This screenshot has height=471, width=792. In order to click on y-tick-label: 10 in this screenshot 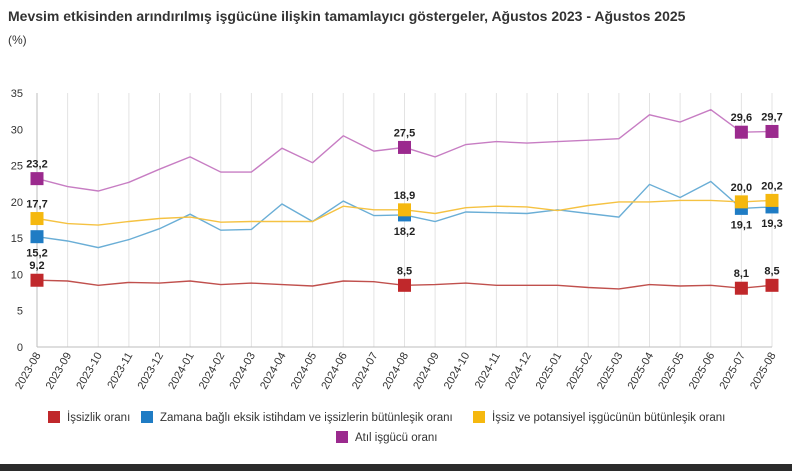, I will do `click(17, 275)`.